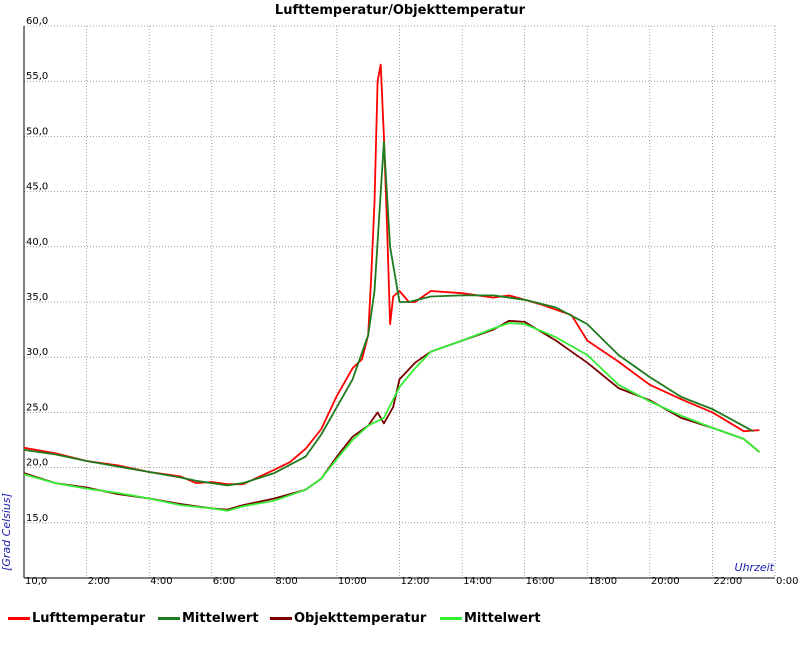  I want to click on y-axis-label: [Grad Celsius], so click(6, 532).